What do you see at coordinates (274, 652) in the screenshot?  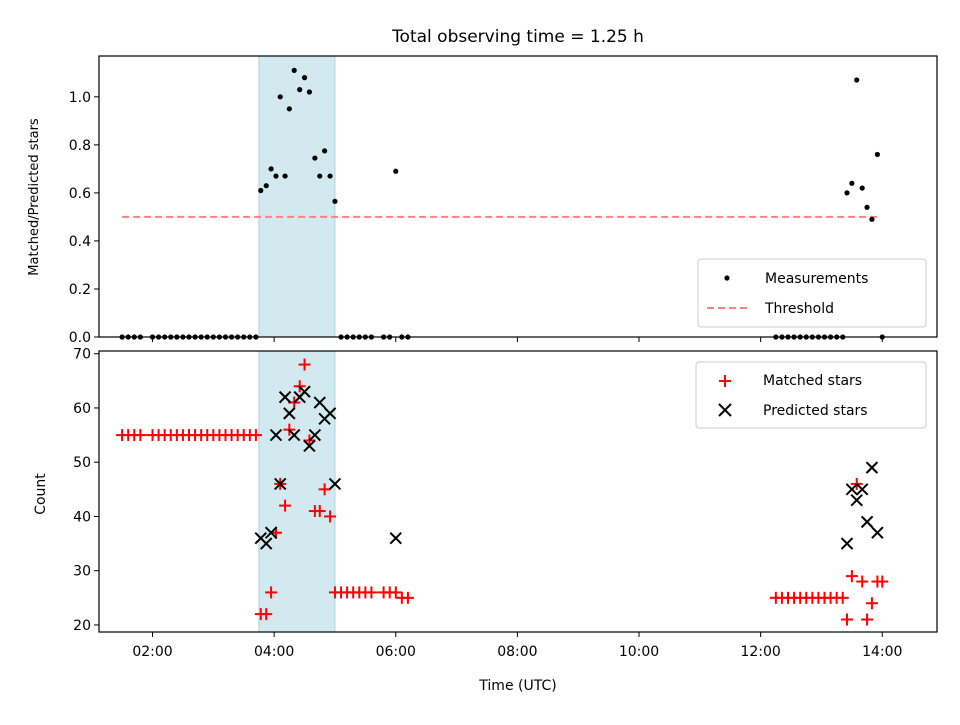 I see `x-tick-label: 04:00` at bounding box center [274, 652].